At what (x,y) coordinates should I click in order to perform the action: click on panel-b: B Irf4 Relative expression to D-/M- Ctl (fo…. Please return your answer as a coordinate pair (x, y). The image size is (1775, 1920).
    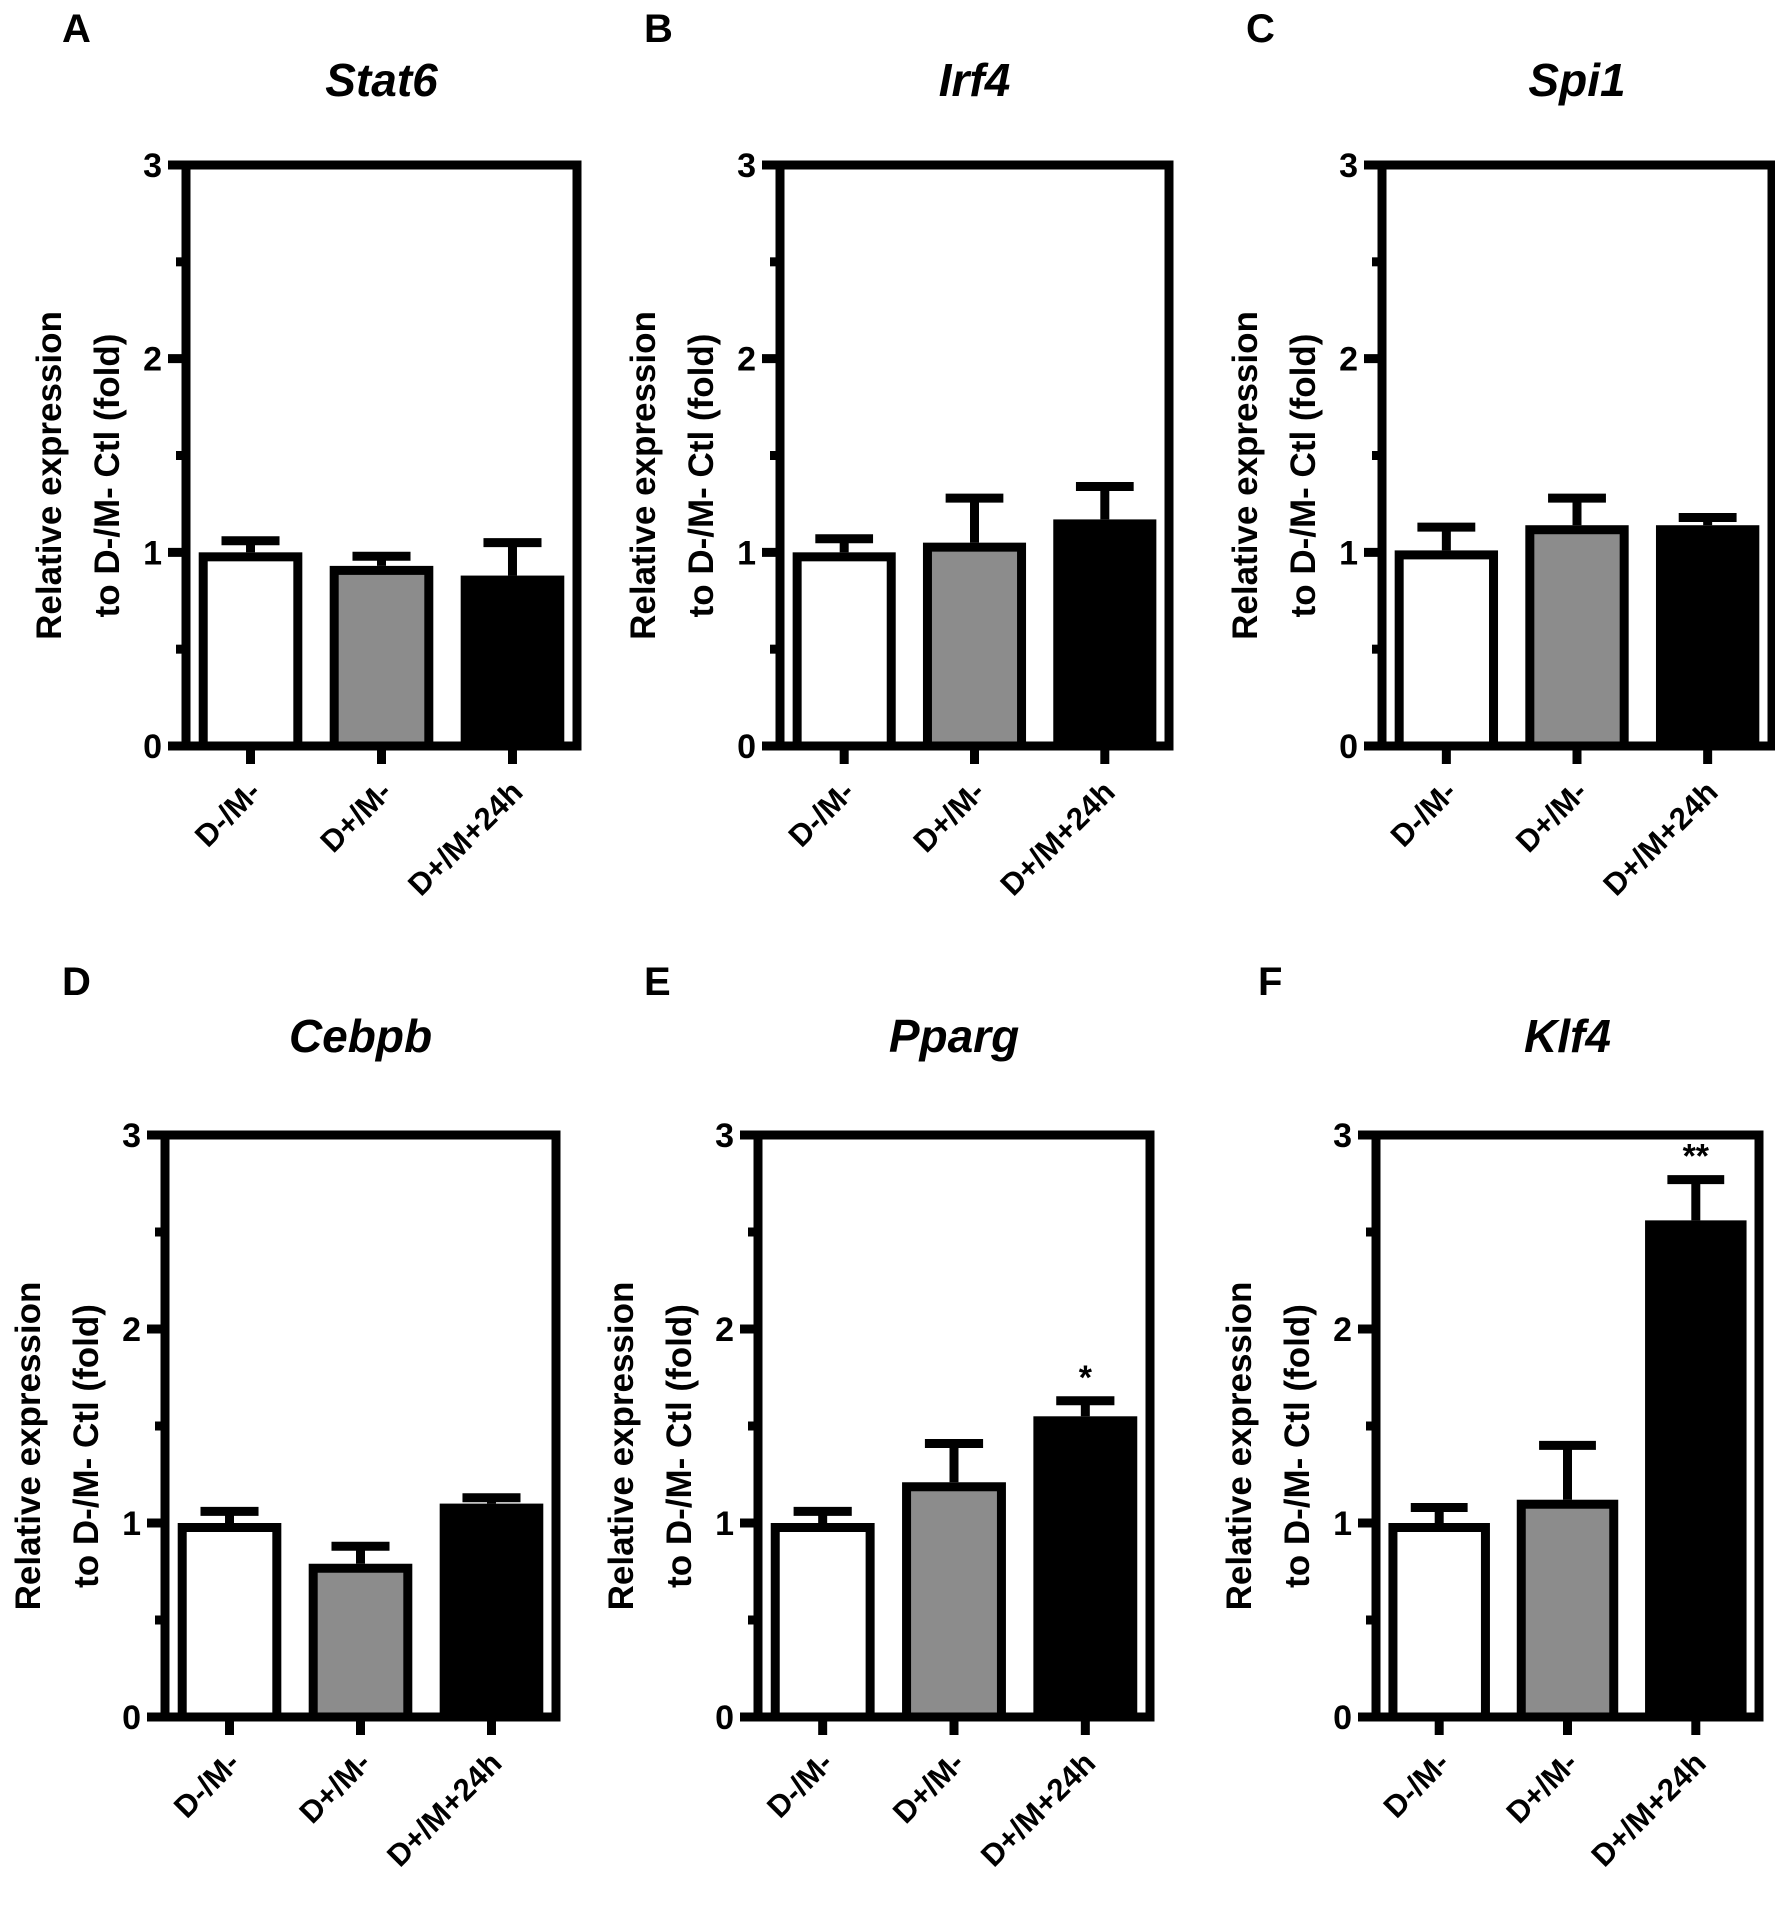
    Looking at the image, I should click on (899, 455).